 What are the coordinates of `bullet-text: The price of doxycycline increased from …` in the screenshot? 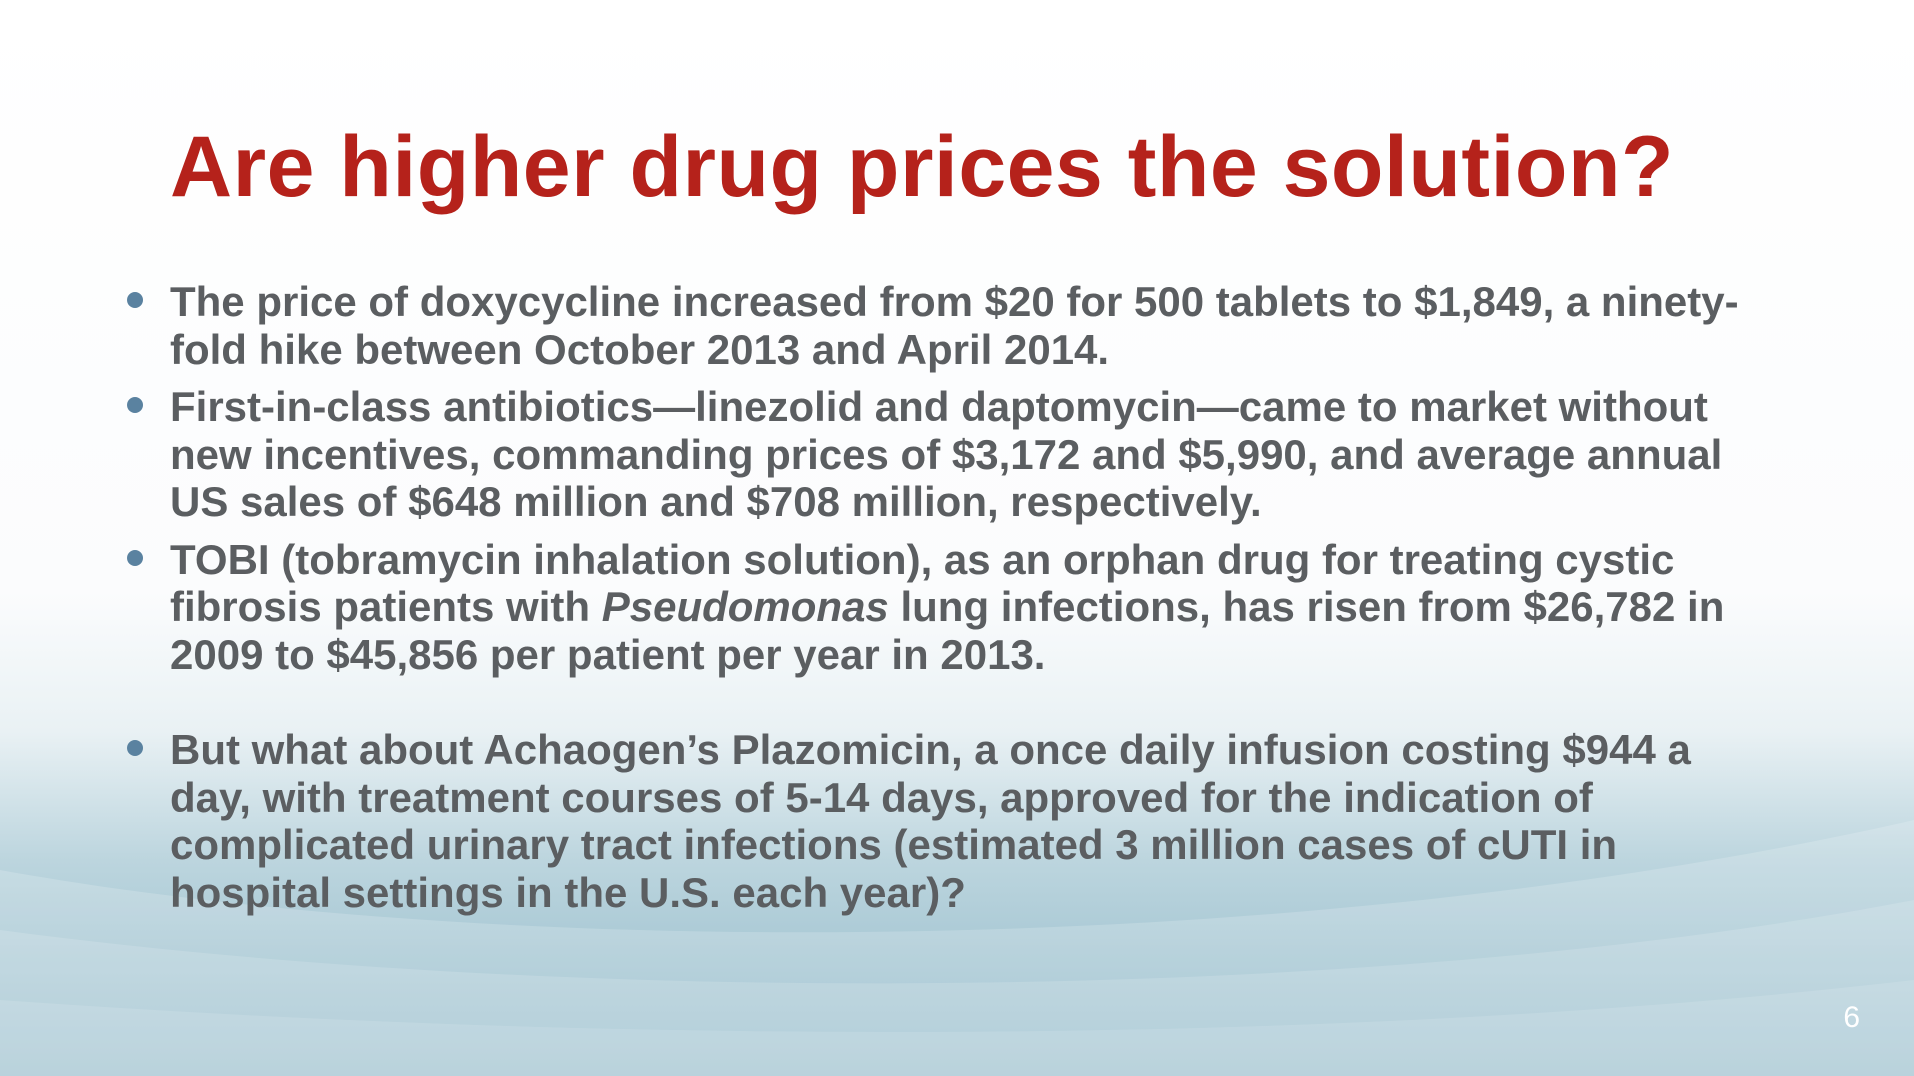 It's located at (954, 325).